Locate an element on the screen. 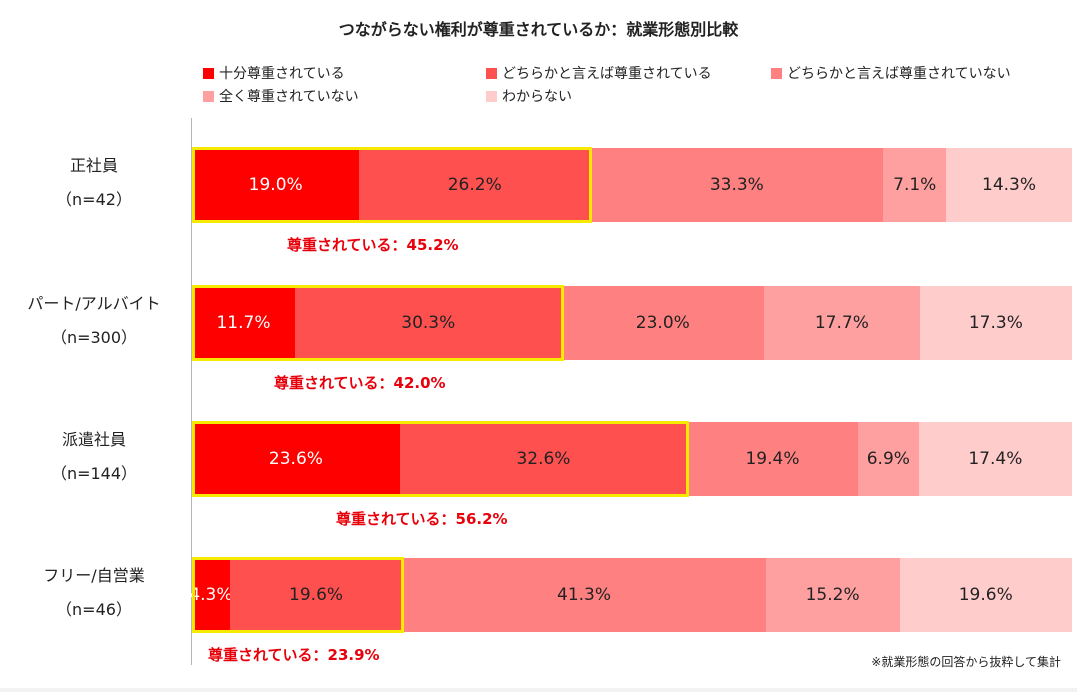  bar-segment: 14.3% is located at coordinates (1009, 185).